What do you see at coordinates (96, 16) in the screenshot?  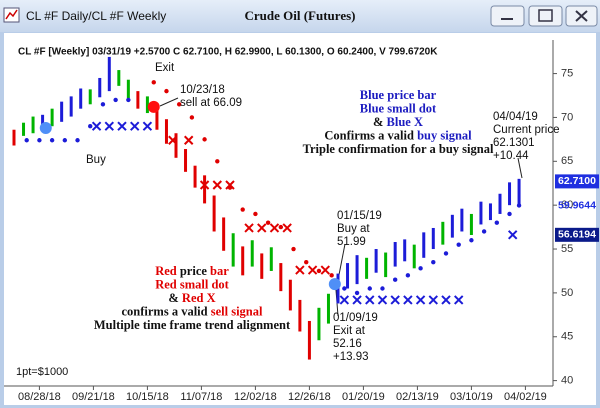 I see `window-title: CL #F Daily/CL #F Weekly` at bounding box center [96, 16].